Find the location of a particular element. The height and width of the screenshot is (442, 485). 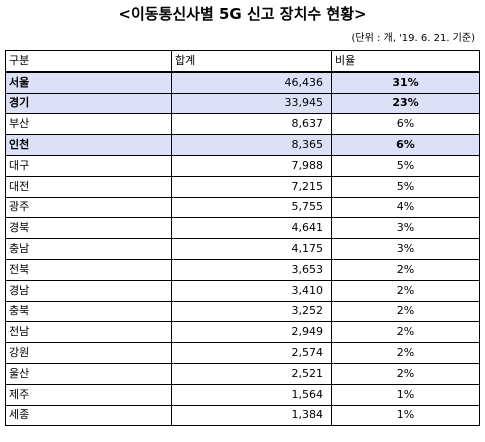

cell-region: 전북 is located at coordinates (88, 269).